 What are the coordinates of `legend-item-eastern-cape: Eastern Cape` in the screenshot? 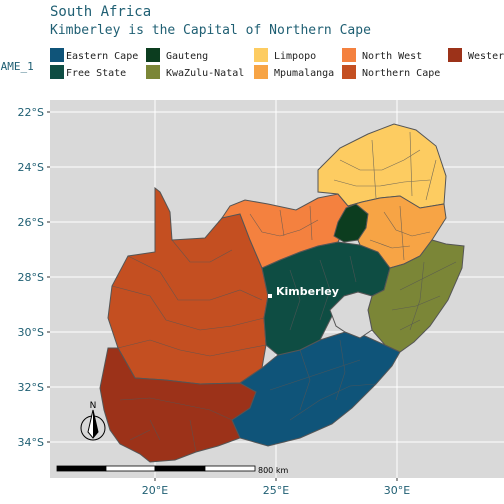 It's located at (94, 55).